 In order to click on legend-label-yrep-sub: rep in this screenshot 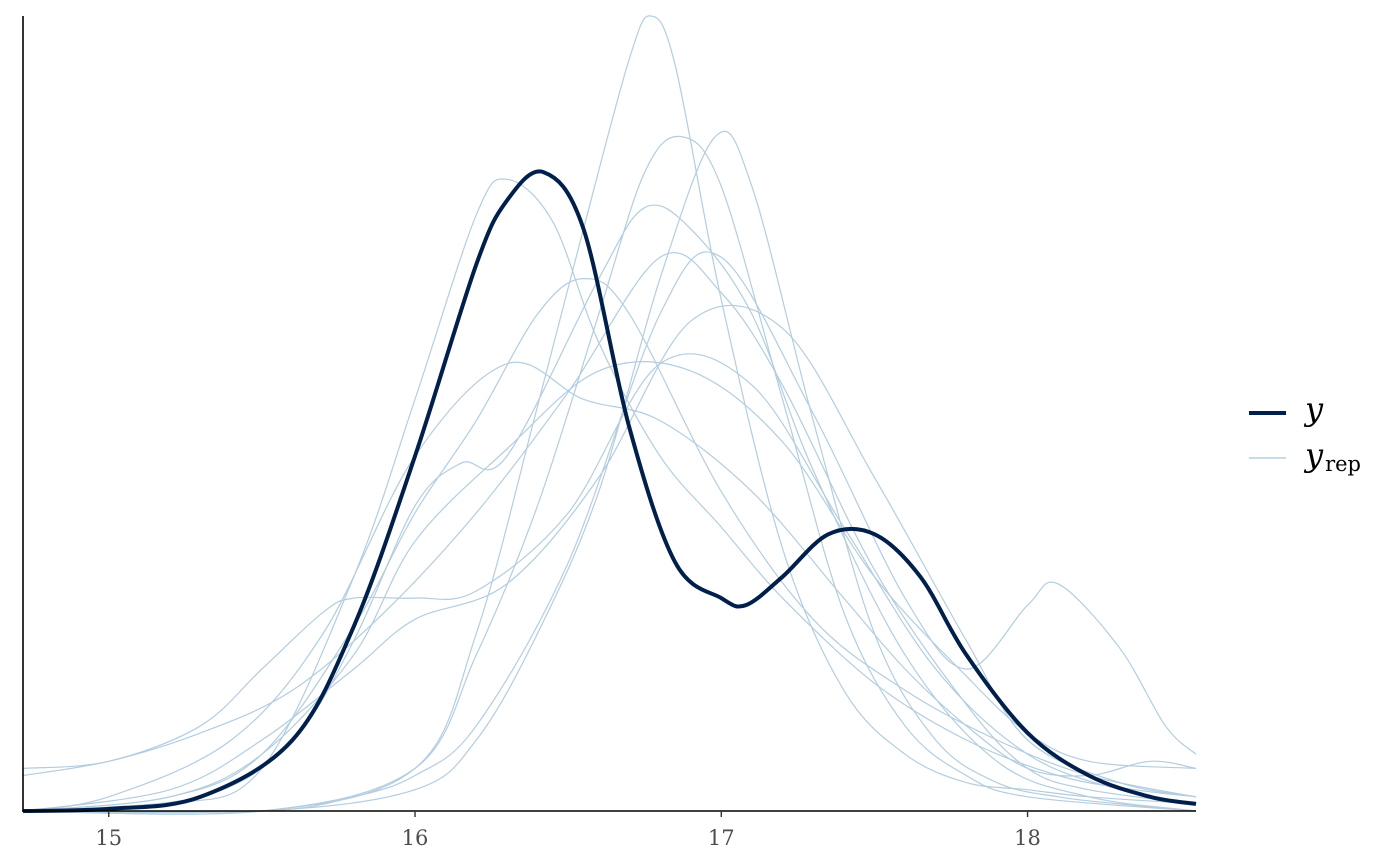, I will do `click(1343, 464)`.